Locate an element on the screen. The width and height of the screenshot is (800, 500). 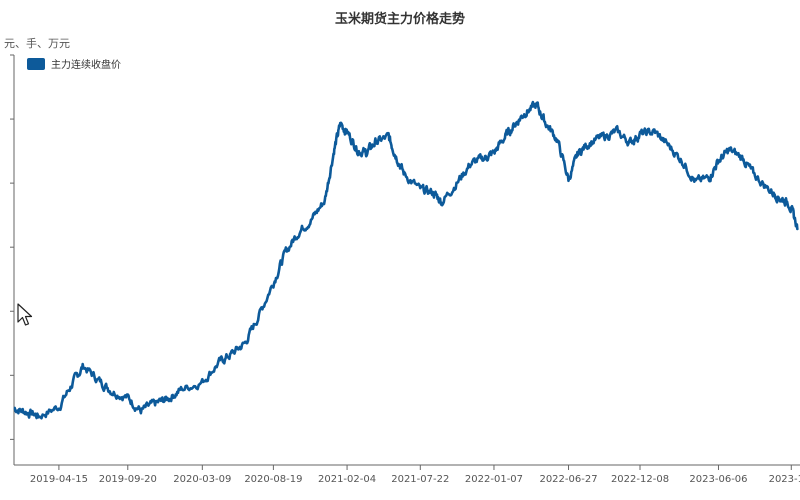
x-tick-label: 2019-09-20 is located at coordinates (128, 479).